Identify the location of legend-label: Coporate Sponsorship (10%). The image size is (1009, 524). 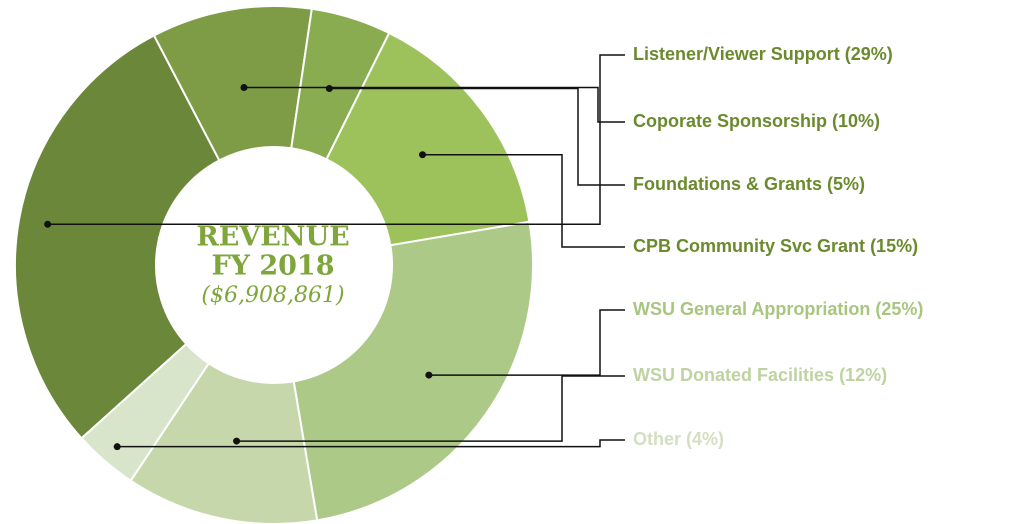
(756, 121).